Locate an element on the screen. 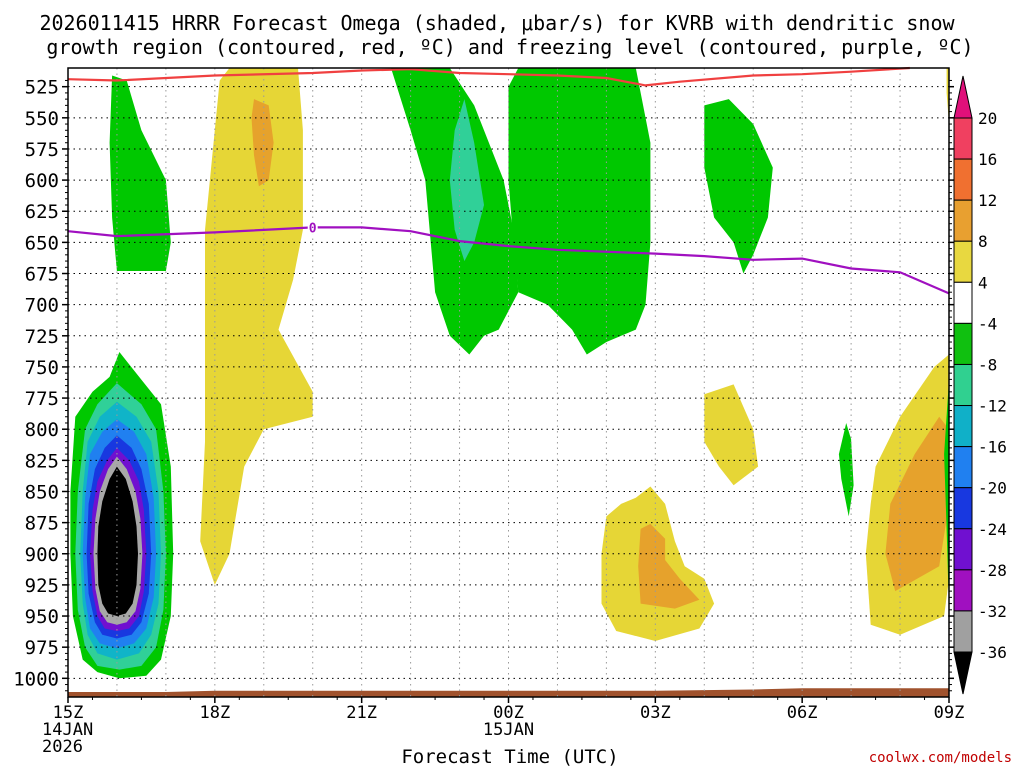  colorbar-label-0: 20 is located at coordinates (987, 118).